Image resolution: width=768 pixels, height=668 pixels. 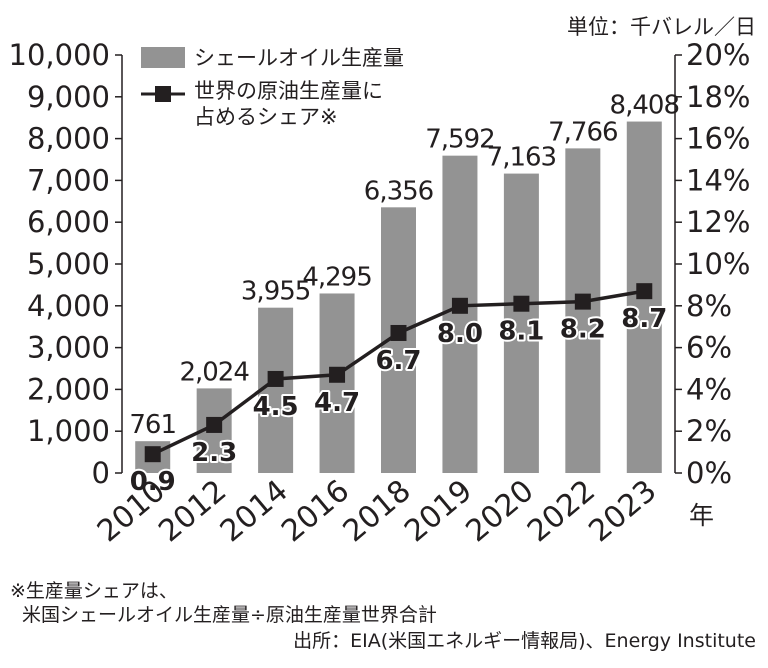 I want to click on right-axis-tick-label: 6%, so click(x=709, y=348).